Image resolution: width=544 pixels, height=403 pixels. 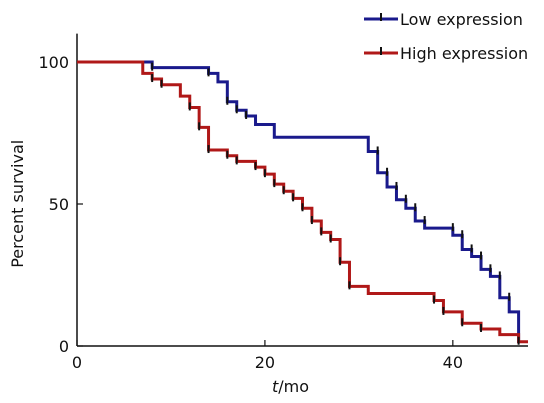 What do you see at coordinates (265, 362) in the screenshot?
I see `x-tick-label: 20` at bounding box center [265, 362].